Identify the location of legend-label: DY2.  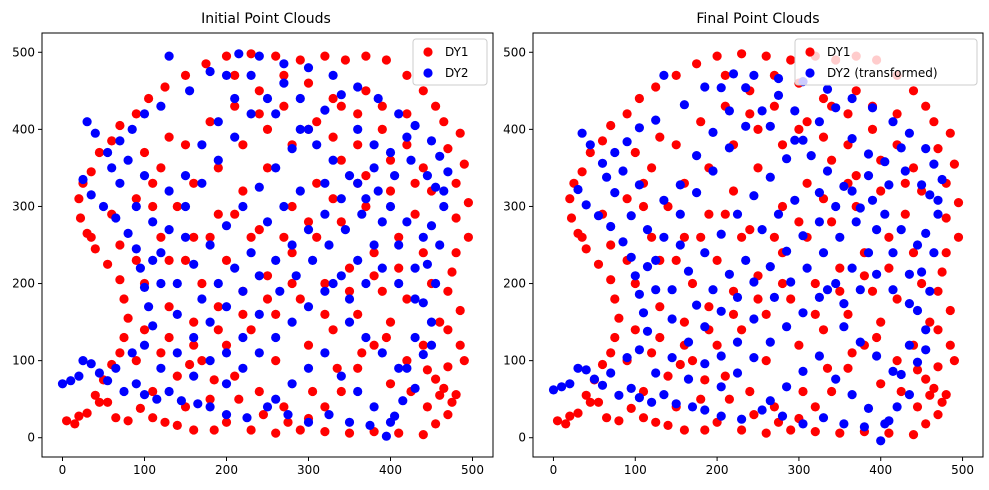
(457, 73).